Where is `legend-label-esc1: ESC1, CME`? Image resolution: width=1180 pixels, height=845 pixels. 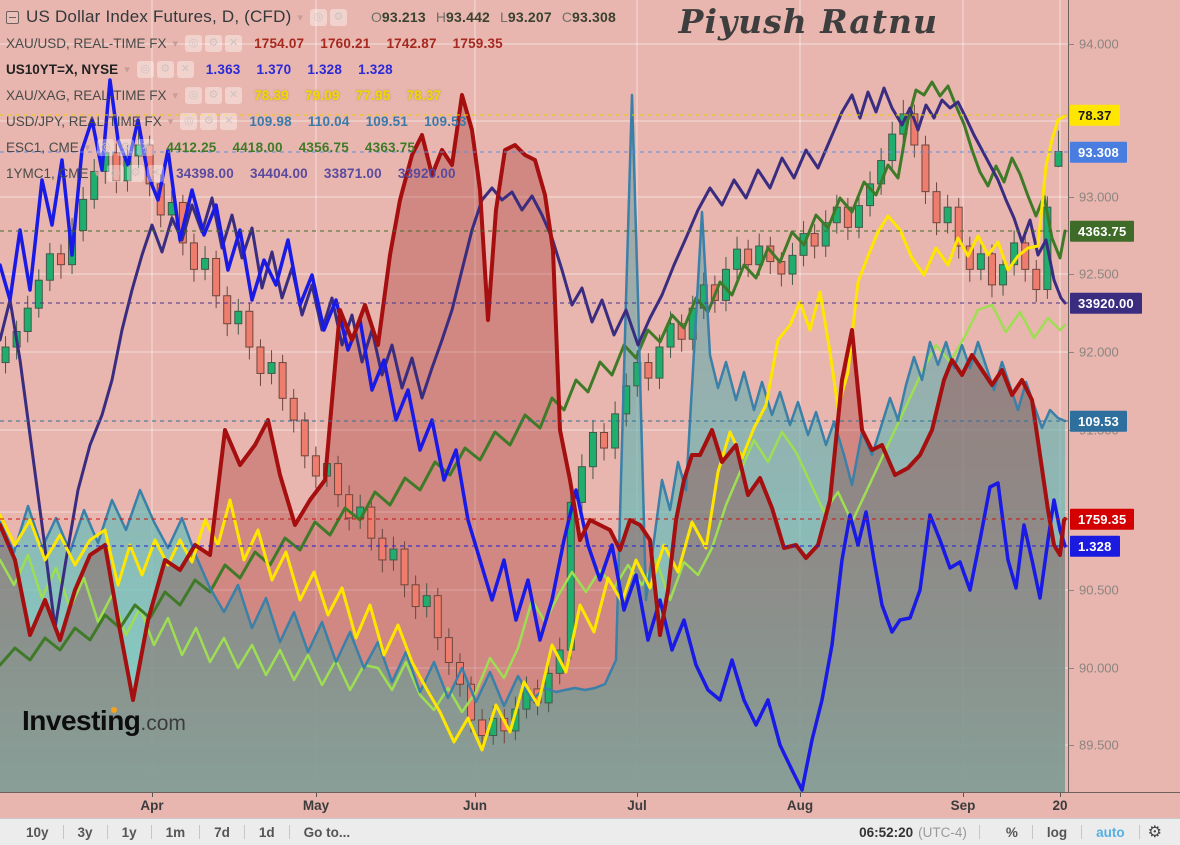
legend-label-esc1: ESC1, CME is located at coordinates (42, 147).